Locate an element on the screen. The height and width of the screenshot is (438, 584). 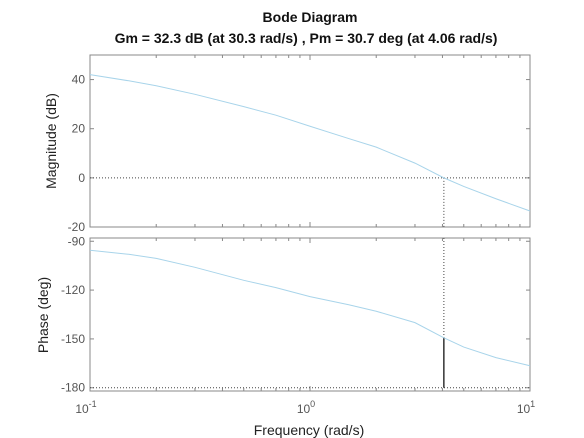
phase-y-tick-label: -120 is located at coordinates (73, 290).